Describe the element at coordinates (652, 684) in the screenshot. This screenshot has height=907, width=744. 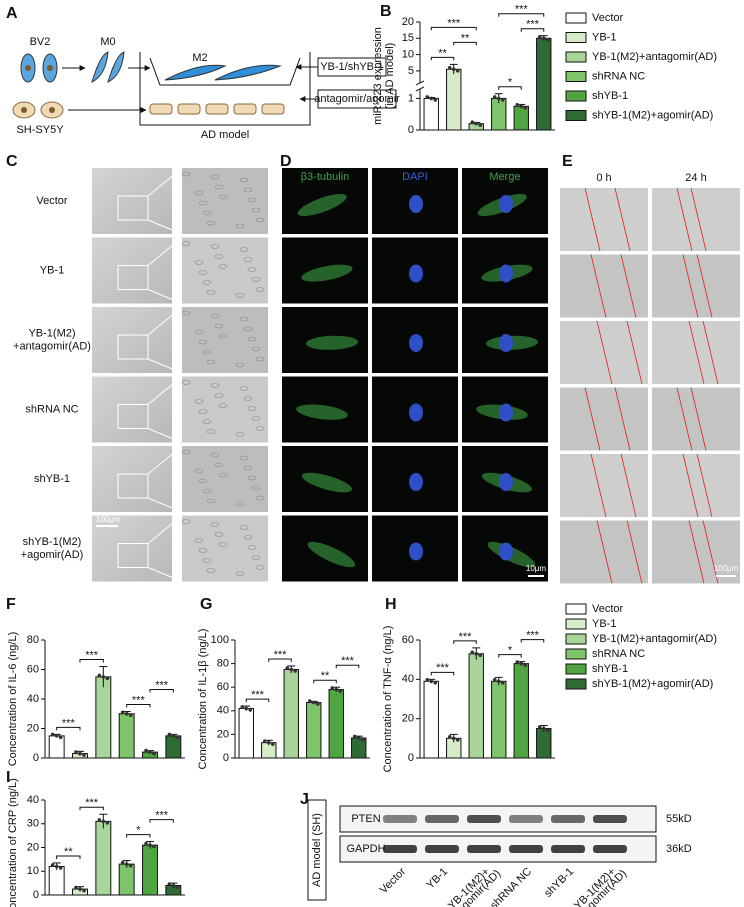
I see `legend-label: shYB-1(M2)+agomir(AD)` at that location.